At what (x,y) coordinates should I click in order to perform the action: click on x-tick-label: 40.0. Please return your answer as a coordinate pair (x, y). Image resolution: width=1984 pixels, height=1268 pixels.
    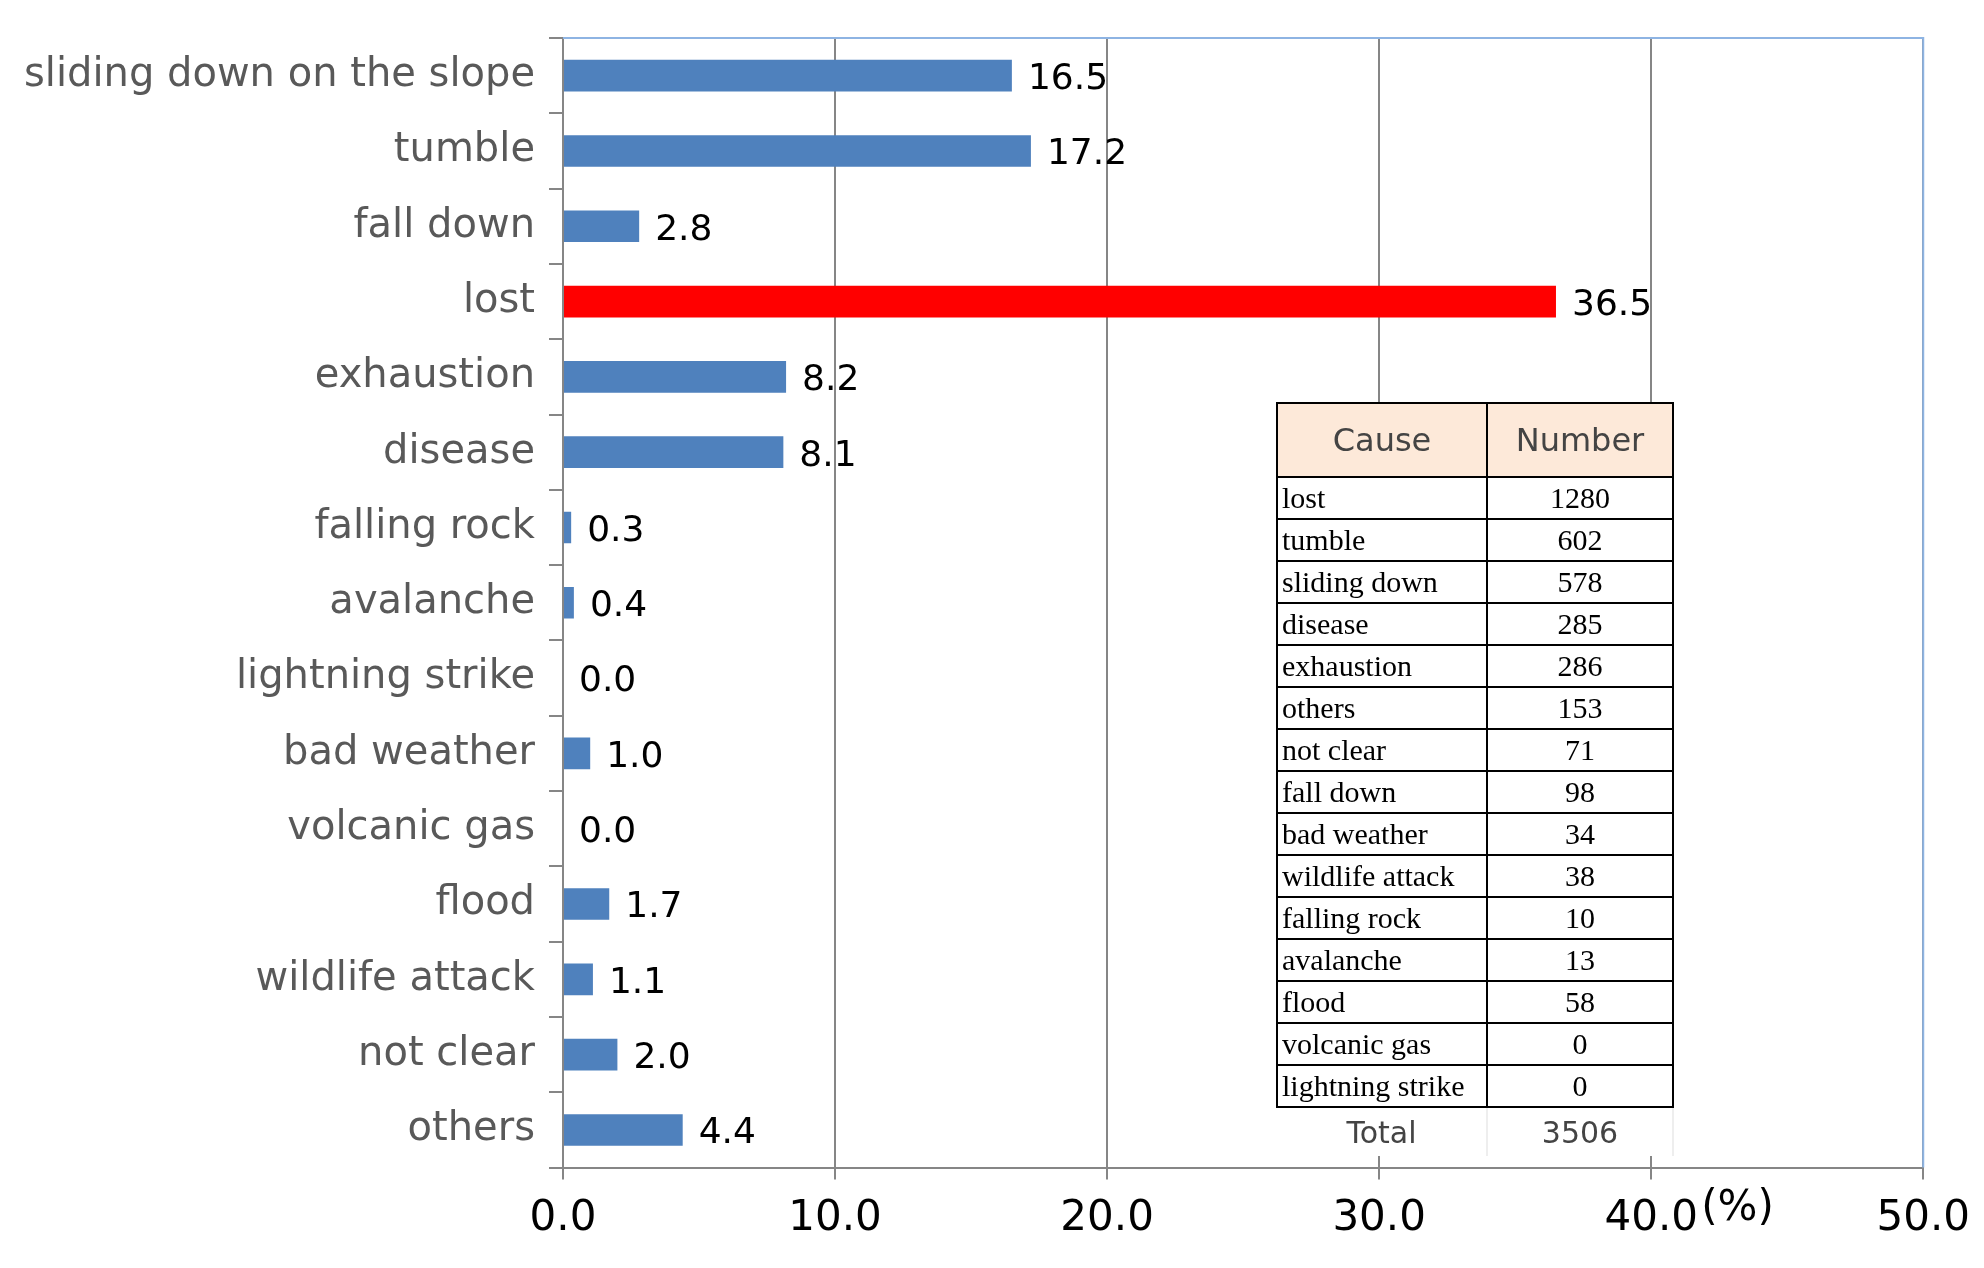
    Looking at the image, I should click on (1651, 1215).